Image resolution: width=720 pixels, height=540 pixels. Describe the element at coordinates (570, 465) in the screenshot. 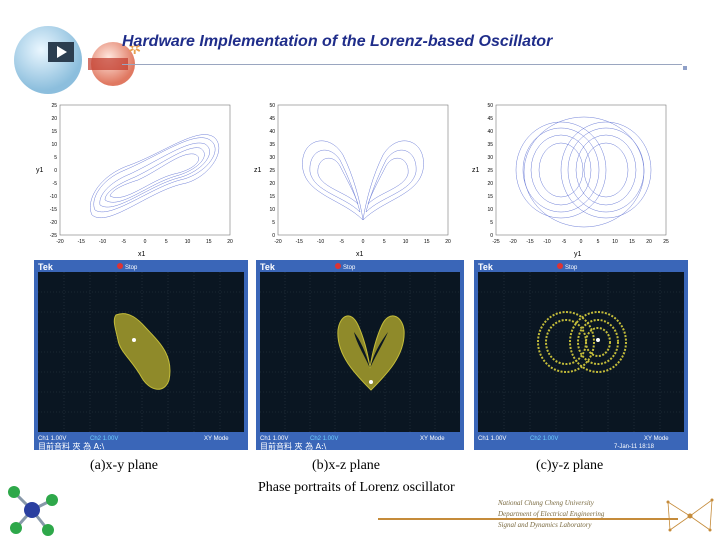

I see `caption-yz: (c)y-z plane` at that location.